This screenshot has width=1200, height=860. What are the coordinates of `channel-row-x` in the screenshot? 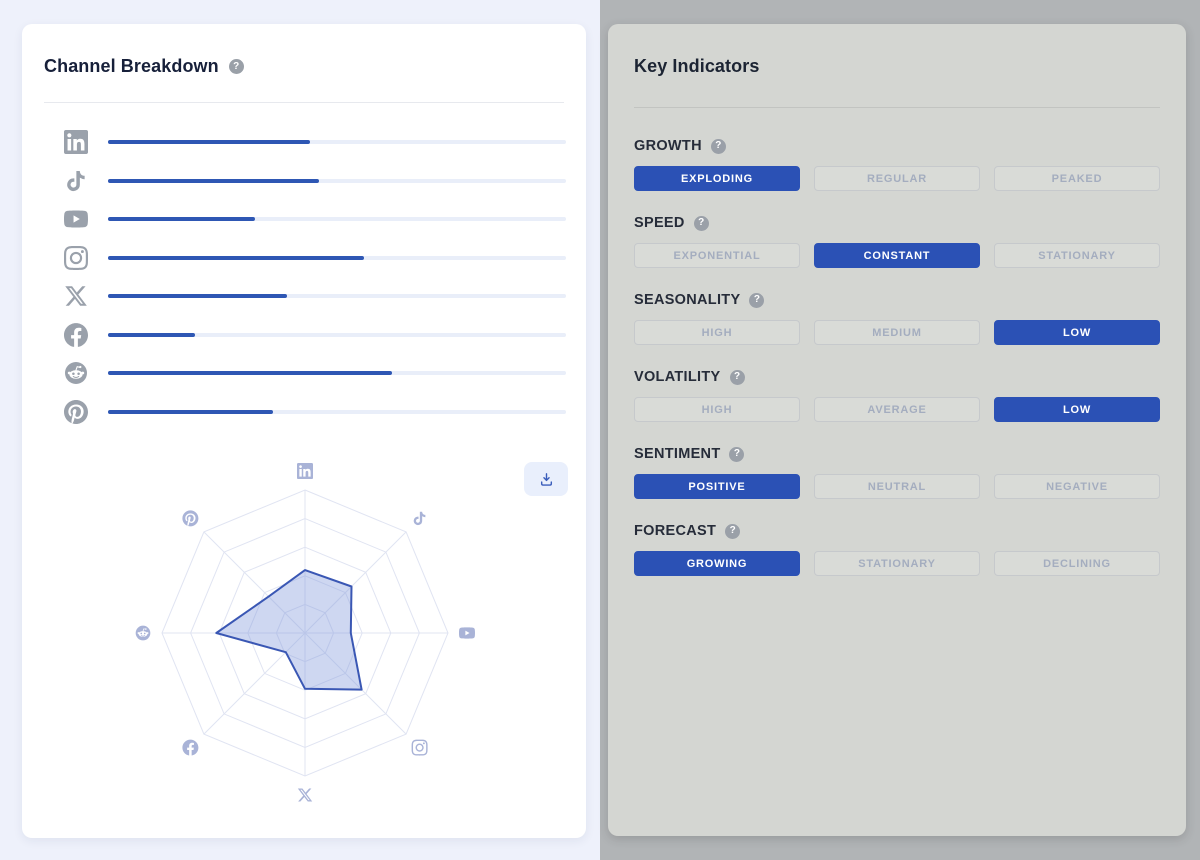 It's located at (315, 296).